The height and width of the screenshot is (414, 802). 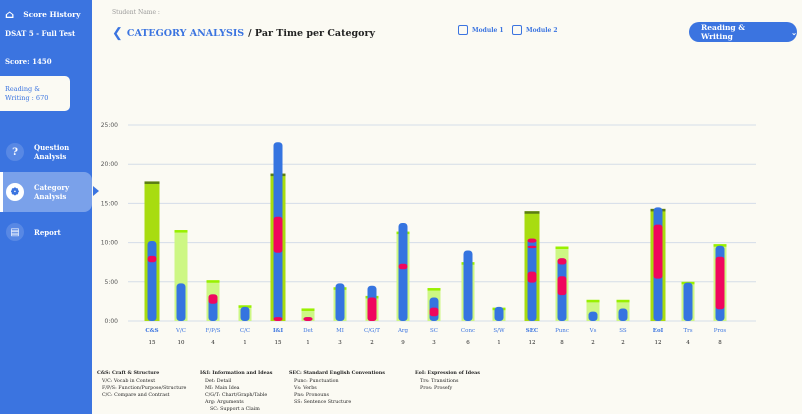 What do you see at coordinates (468, 343) in the screenshot?
I see `question-count: 6` at bounding box center [468, 343].